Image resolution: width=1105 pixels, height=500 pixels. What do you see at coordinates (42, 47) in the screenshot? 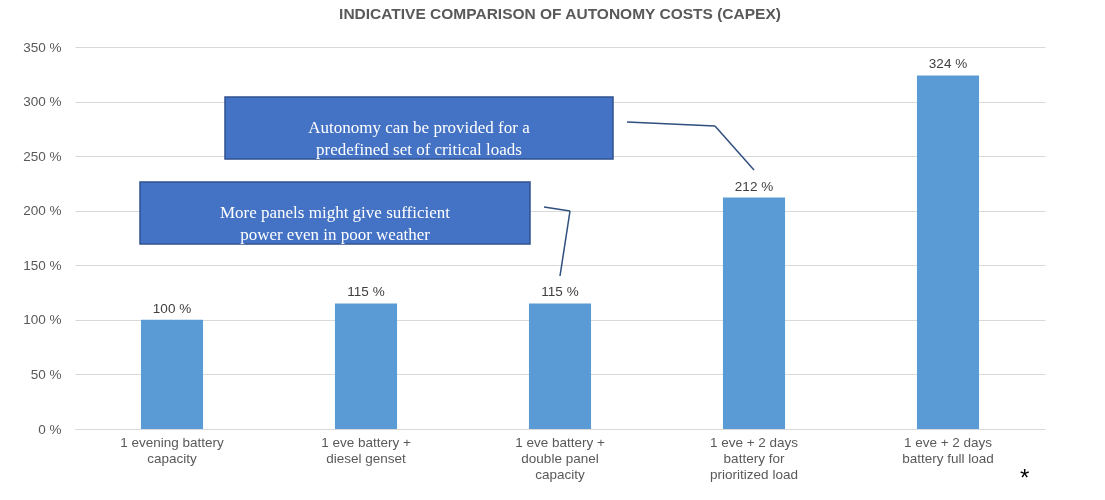
I see `y-tick-label: 350 %` at bounding box center [42, 47].